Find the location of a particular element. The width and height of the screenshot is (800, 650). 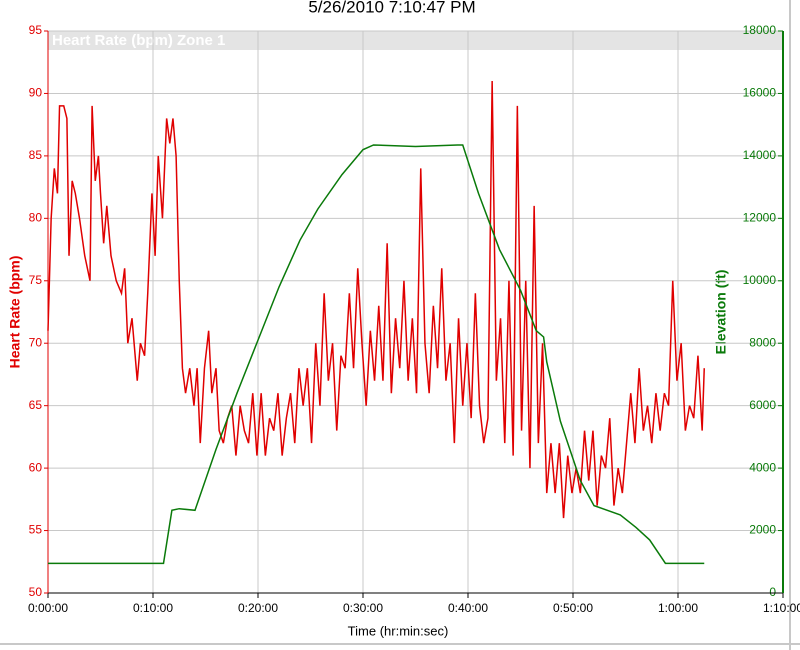

y-axis-label: Heart Rate (bpm) is located at coordinates (15, 312).